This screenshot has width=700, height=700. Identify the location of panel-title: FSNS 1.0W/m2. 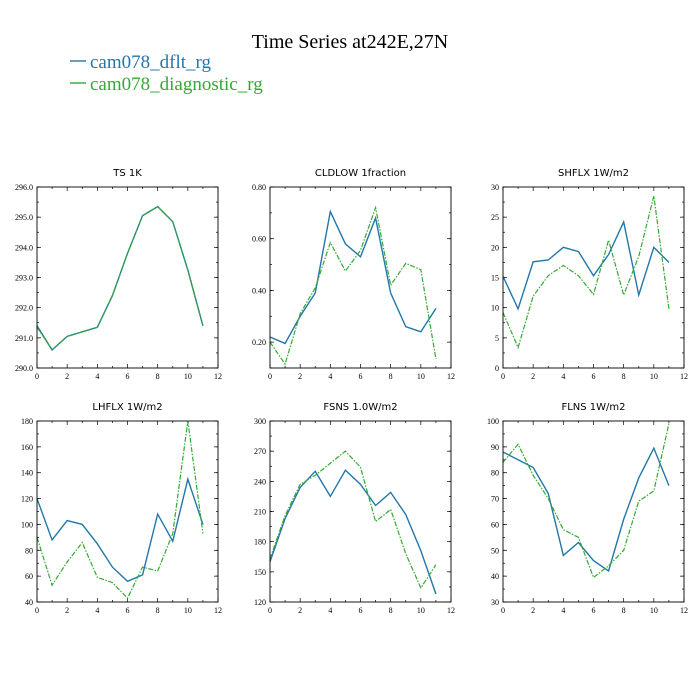
(360, 407).